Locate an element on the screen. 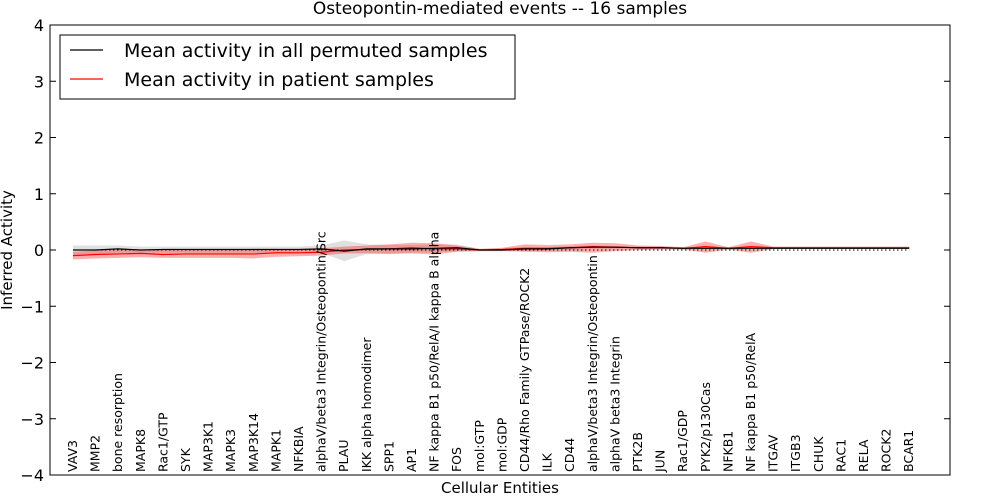  y-tick-label: 2 is located at coordinates (39, 138).